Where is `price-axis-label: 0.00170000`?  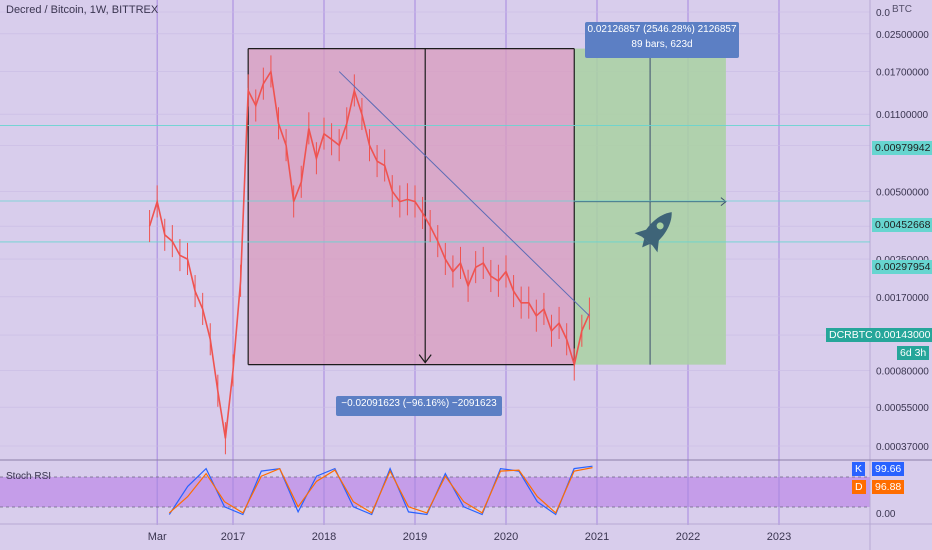
price-axis-label: 0.00170000 is located at coordinates (902, 298).